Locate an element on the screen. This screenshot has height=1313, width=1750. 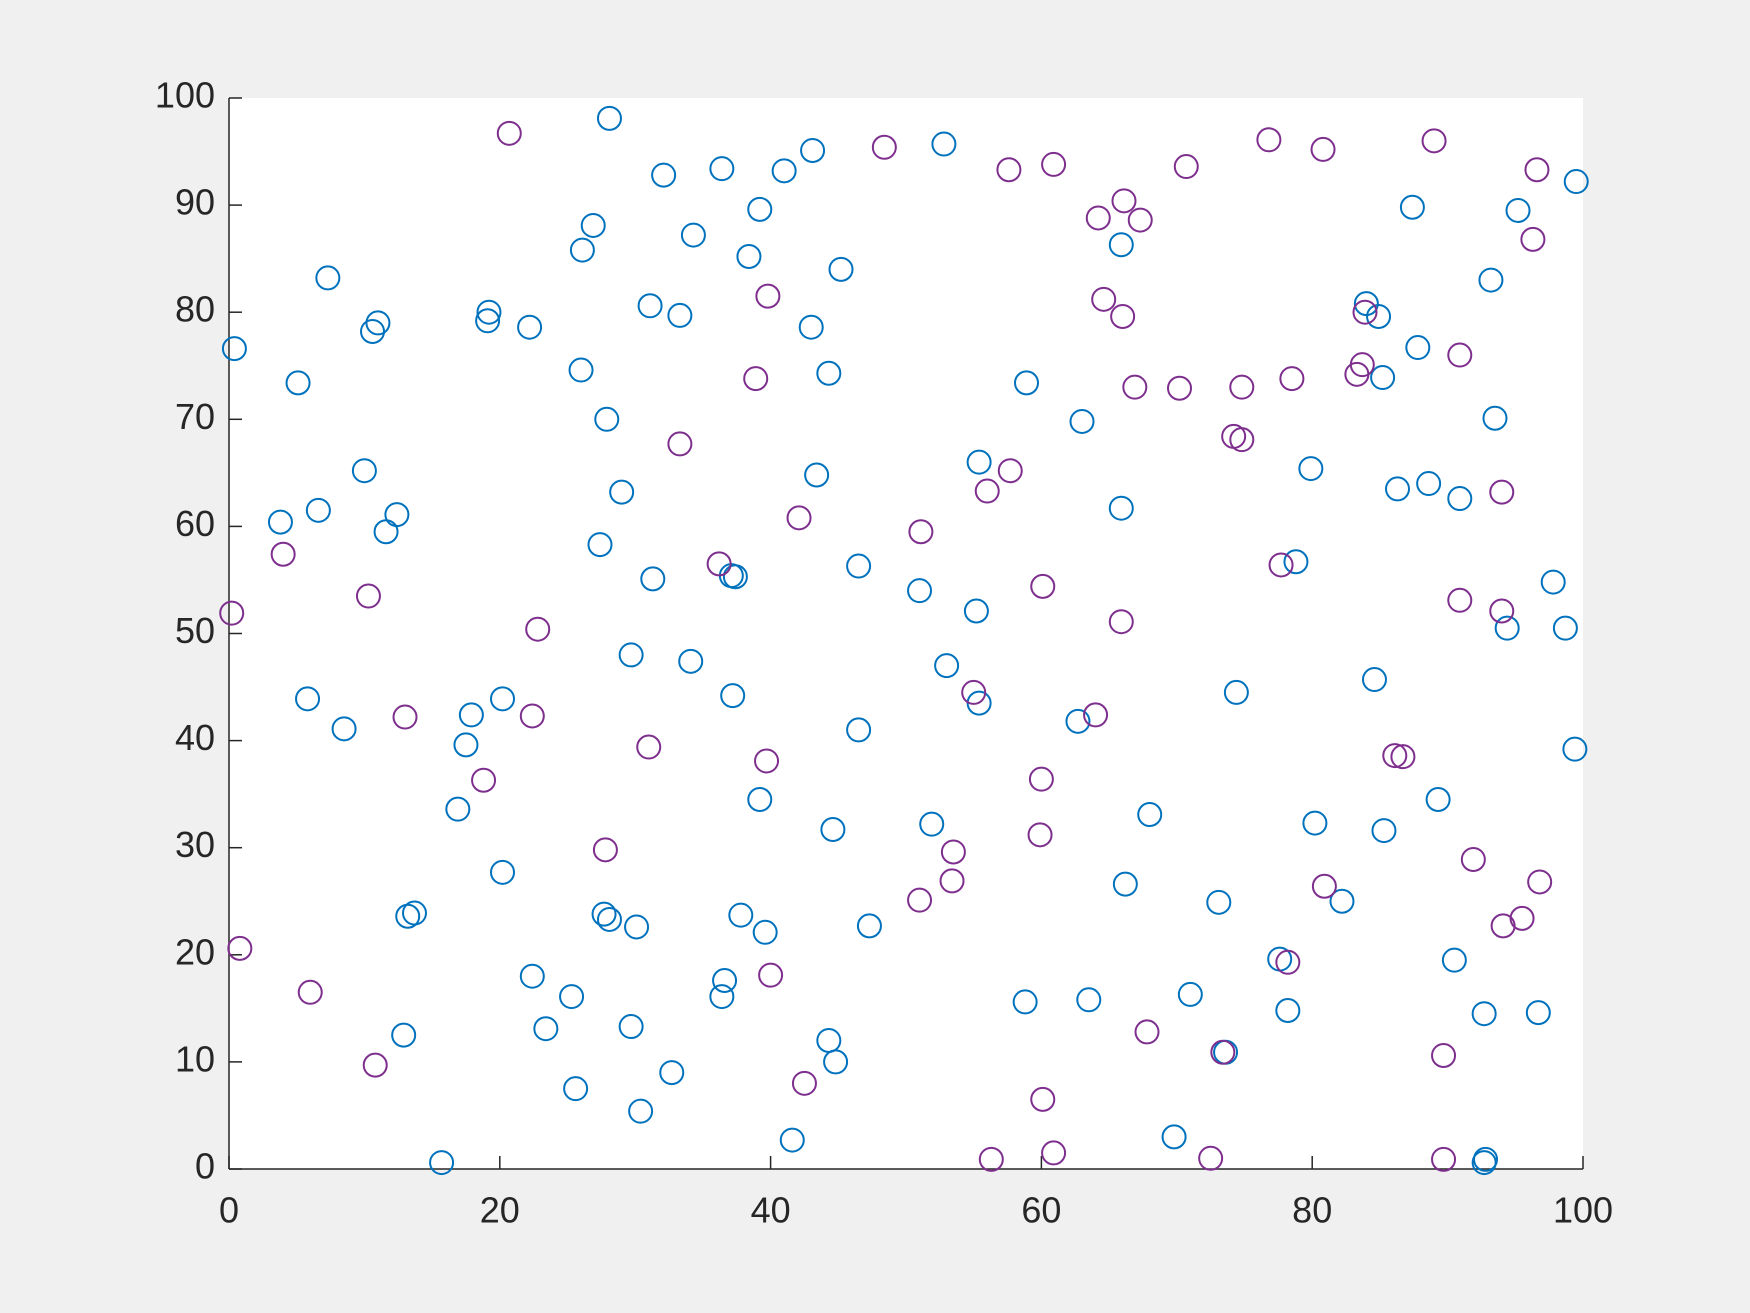
y-tick-label: 30 is located at coordinates (195, 844).